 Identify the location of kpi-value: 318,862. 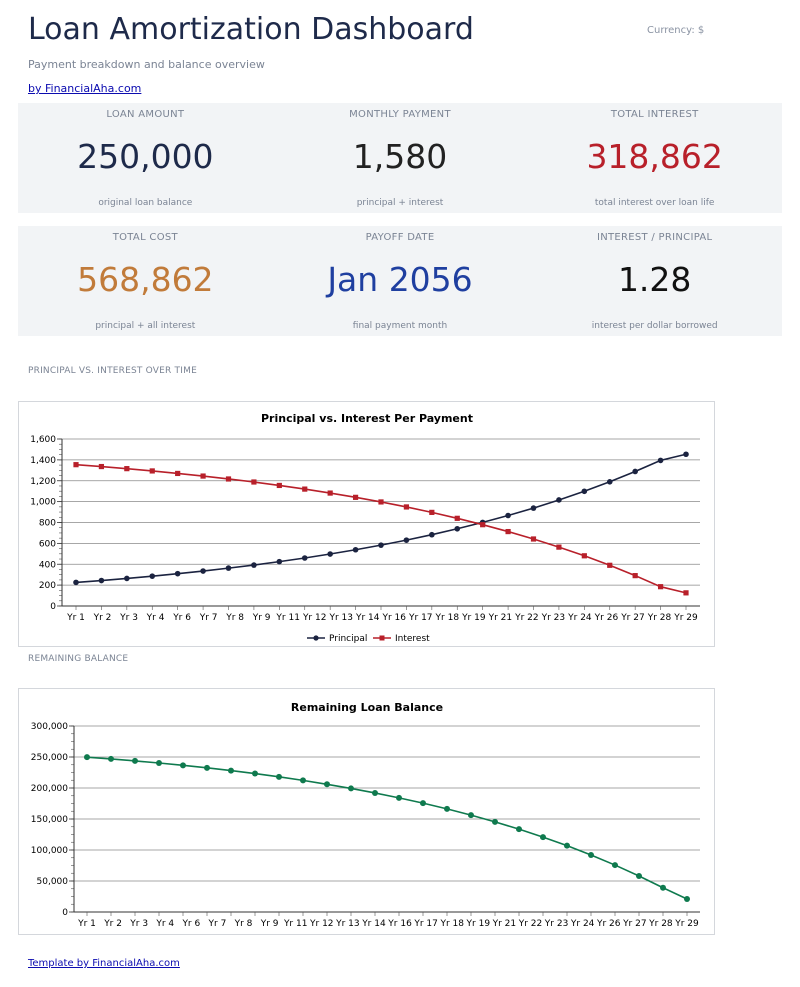
(654, 156).